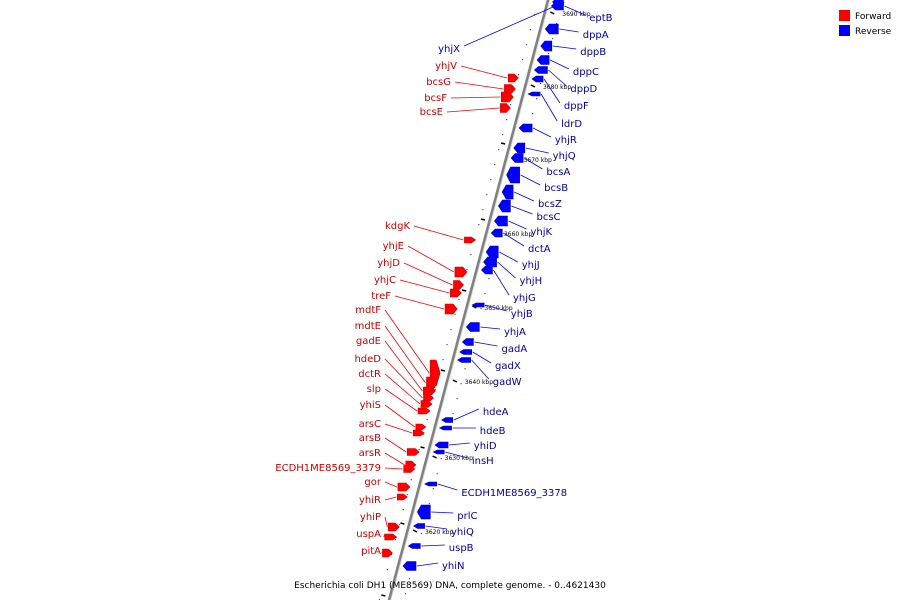 The height and width of the screenshot is (600, 900). What do you see at coordinates (368, 534) in the screenshot?
I see `forward-gene-label: uspA` at bounding box center [368, 534].